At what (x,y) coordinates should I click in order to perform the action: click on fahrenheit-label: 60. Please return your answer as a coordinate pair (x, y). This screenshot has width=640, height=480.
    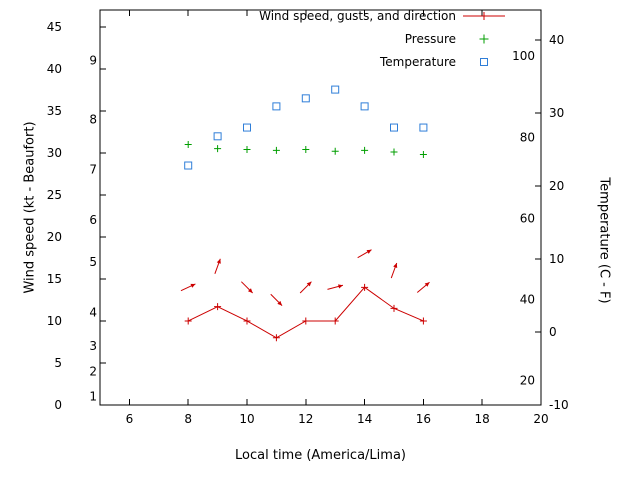
    Looking at the image, I should click on (527, 218).